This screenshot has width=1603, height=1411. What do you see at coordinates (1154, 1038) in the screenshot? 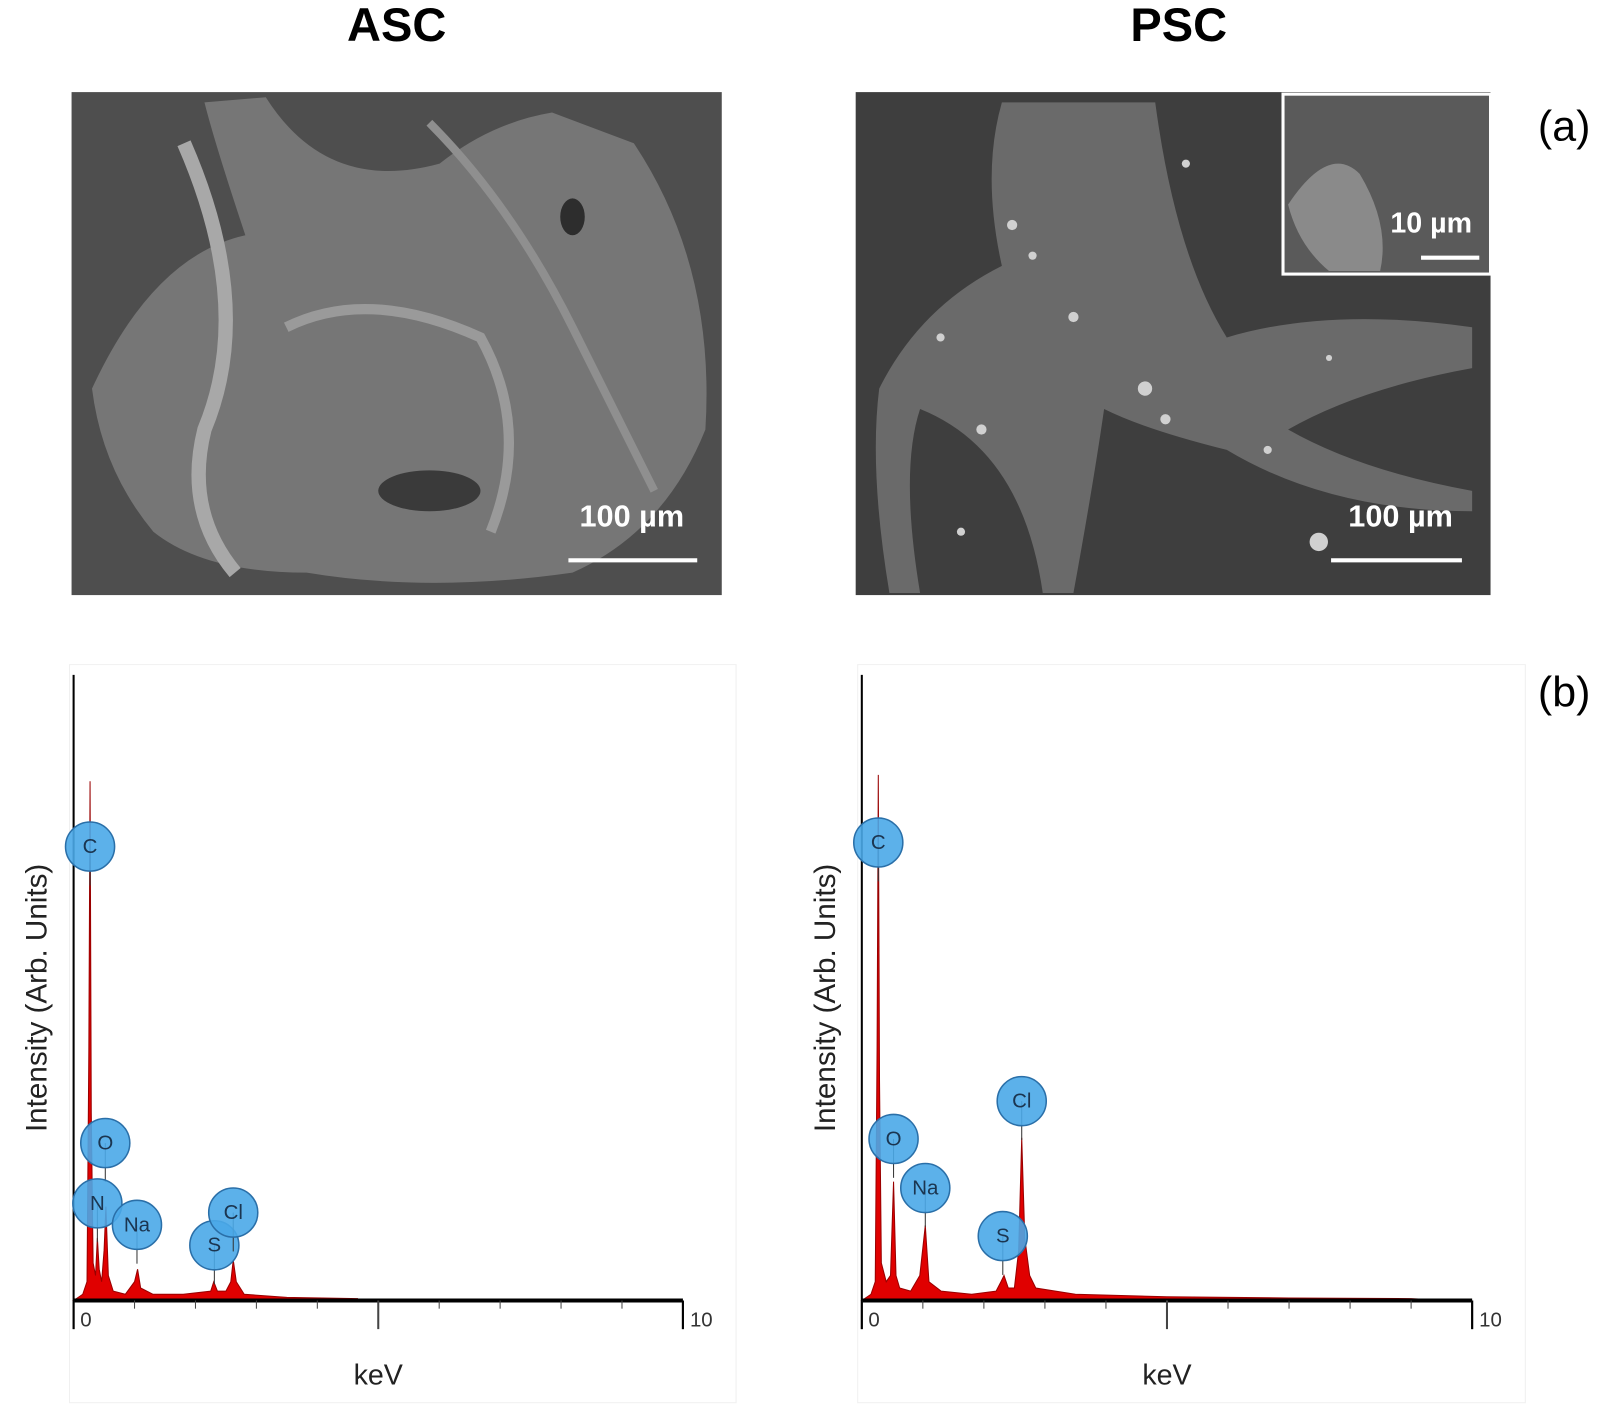
I see `spectrum` at bounding box center [1154, 1038].